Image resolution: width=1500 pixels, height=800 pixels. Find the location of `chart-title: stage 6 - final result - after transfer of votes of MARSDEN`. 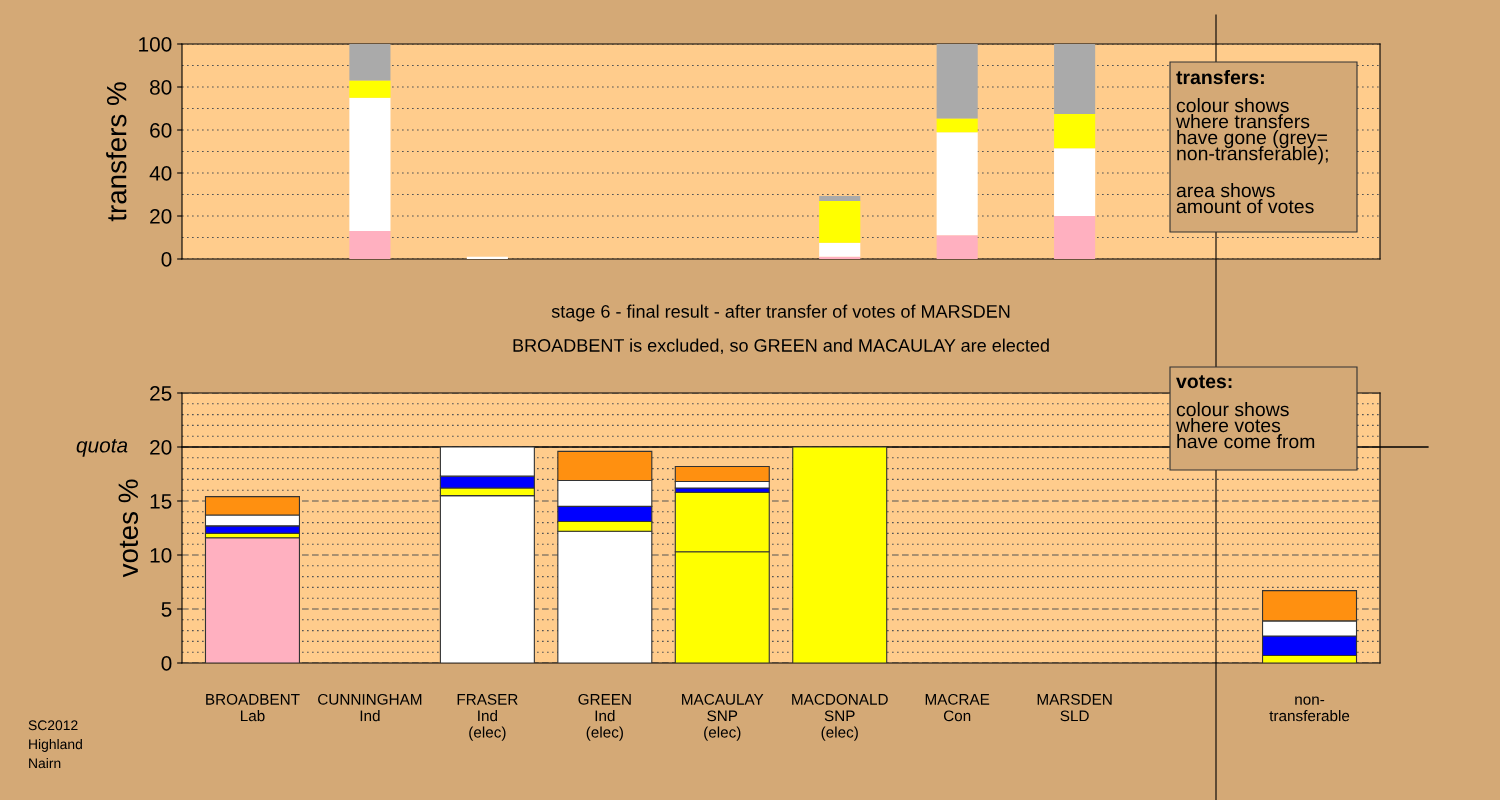

chart-title: stage 6 - final result - after transfer of votes of MARSDEN is located at coordinates (780, 313).